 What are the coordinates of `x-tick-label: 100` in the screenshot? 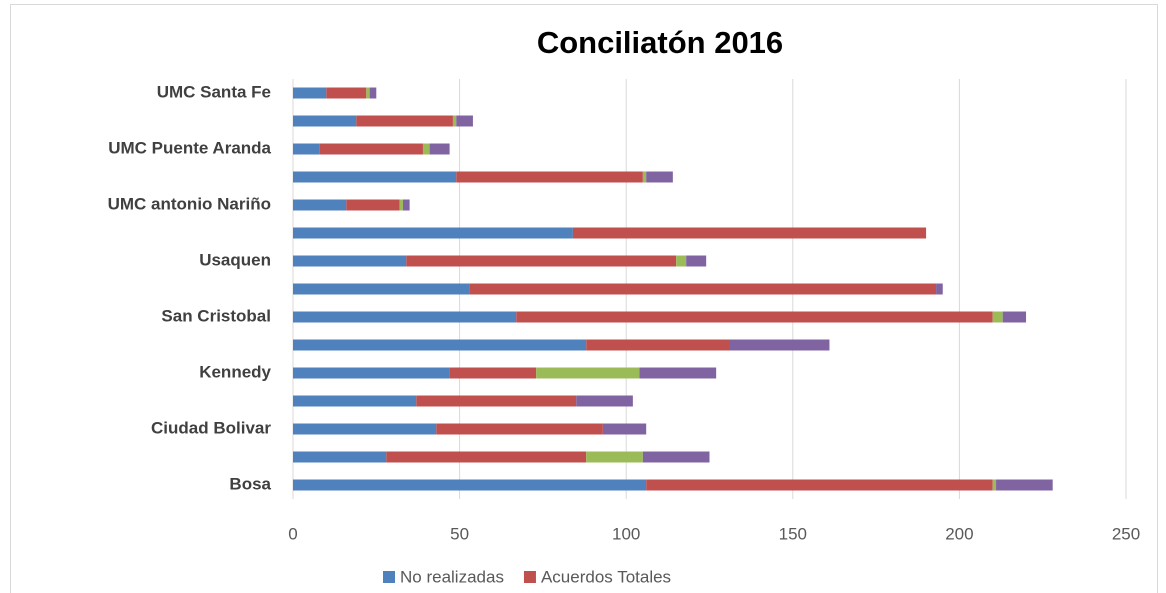 It's located at (626, 533).